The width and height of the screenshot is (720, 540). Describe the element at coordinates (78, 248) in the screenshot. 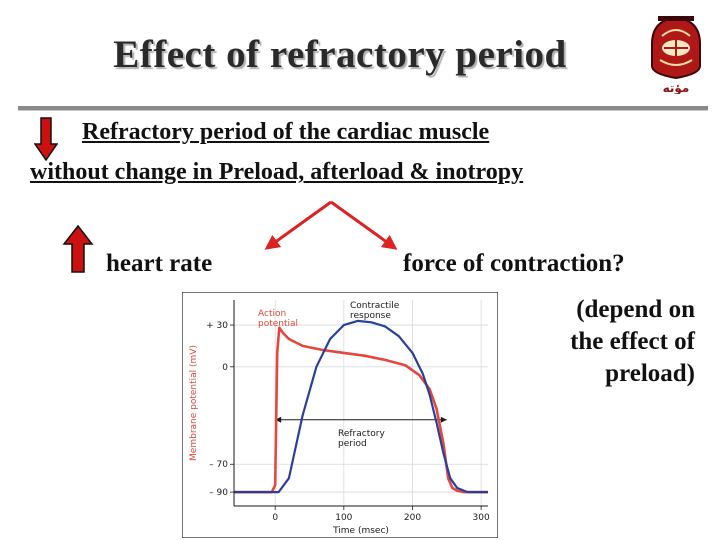

I see `red-up-arrow-icon` at that location.